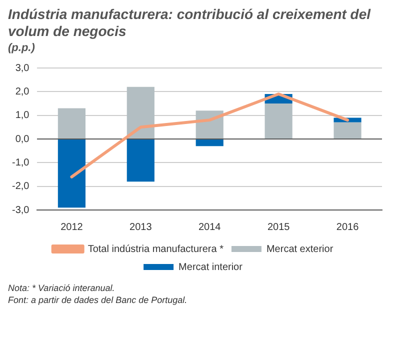 This screenshot has width=396, height=338. What do you see at coordinates (21, 186) in the screenshot?
I see `y-tick-label: -2,0` at bounding box center [21, 186].